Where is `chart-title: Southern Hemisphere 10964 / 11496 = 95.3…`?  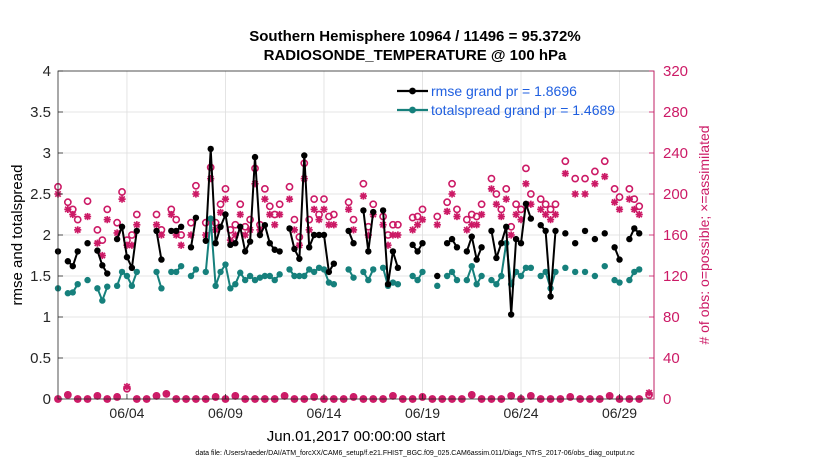 chart-title: Southern Hemisphere 10964 / 11496 = 95.3… is located at coordinates (415, 36).